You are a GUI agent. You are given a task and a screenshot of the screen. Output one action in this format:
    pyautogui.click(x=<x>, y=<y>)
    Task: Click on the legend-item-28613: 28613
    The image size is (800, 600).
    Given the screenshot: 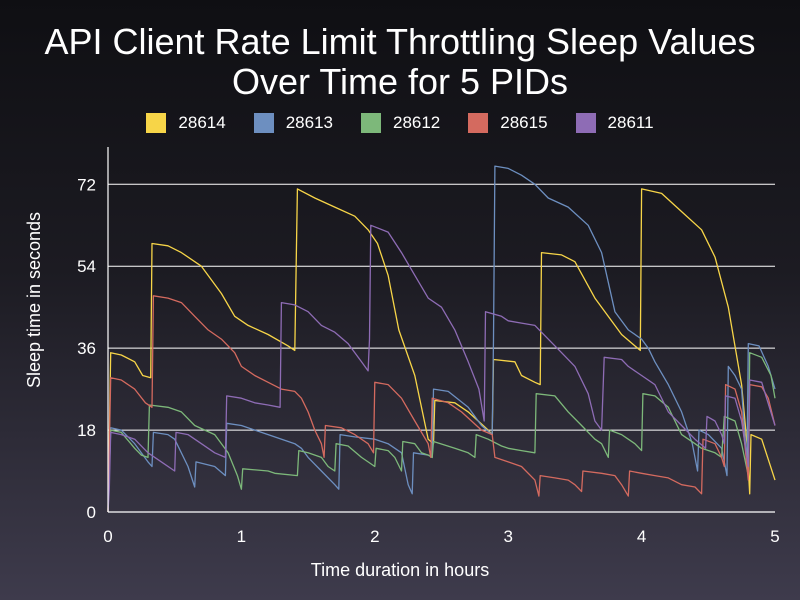 What is the action you would take?
    pyautogui.click(x=293, y=123)
    